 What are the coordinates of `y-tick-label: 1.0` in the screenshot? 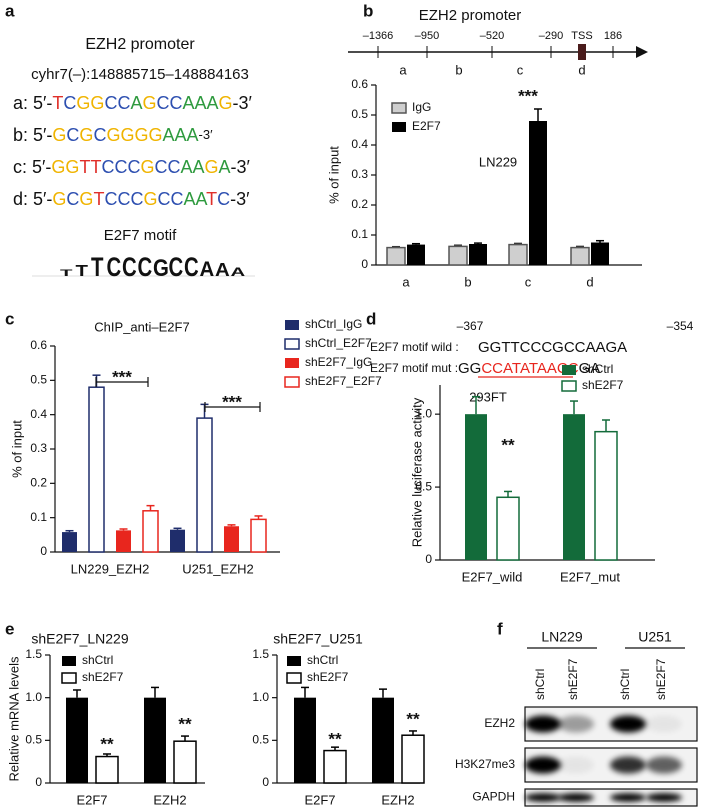 It's located at (260, 697).